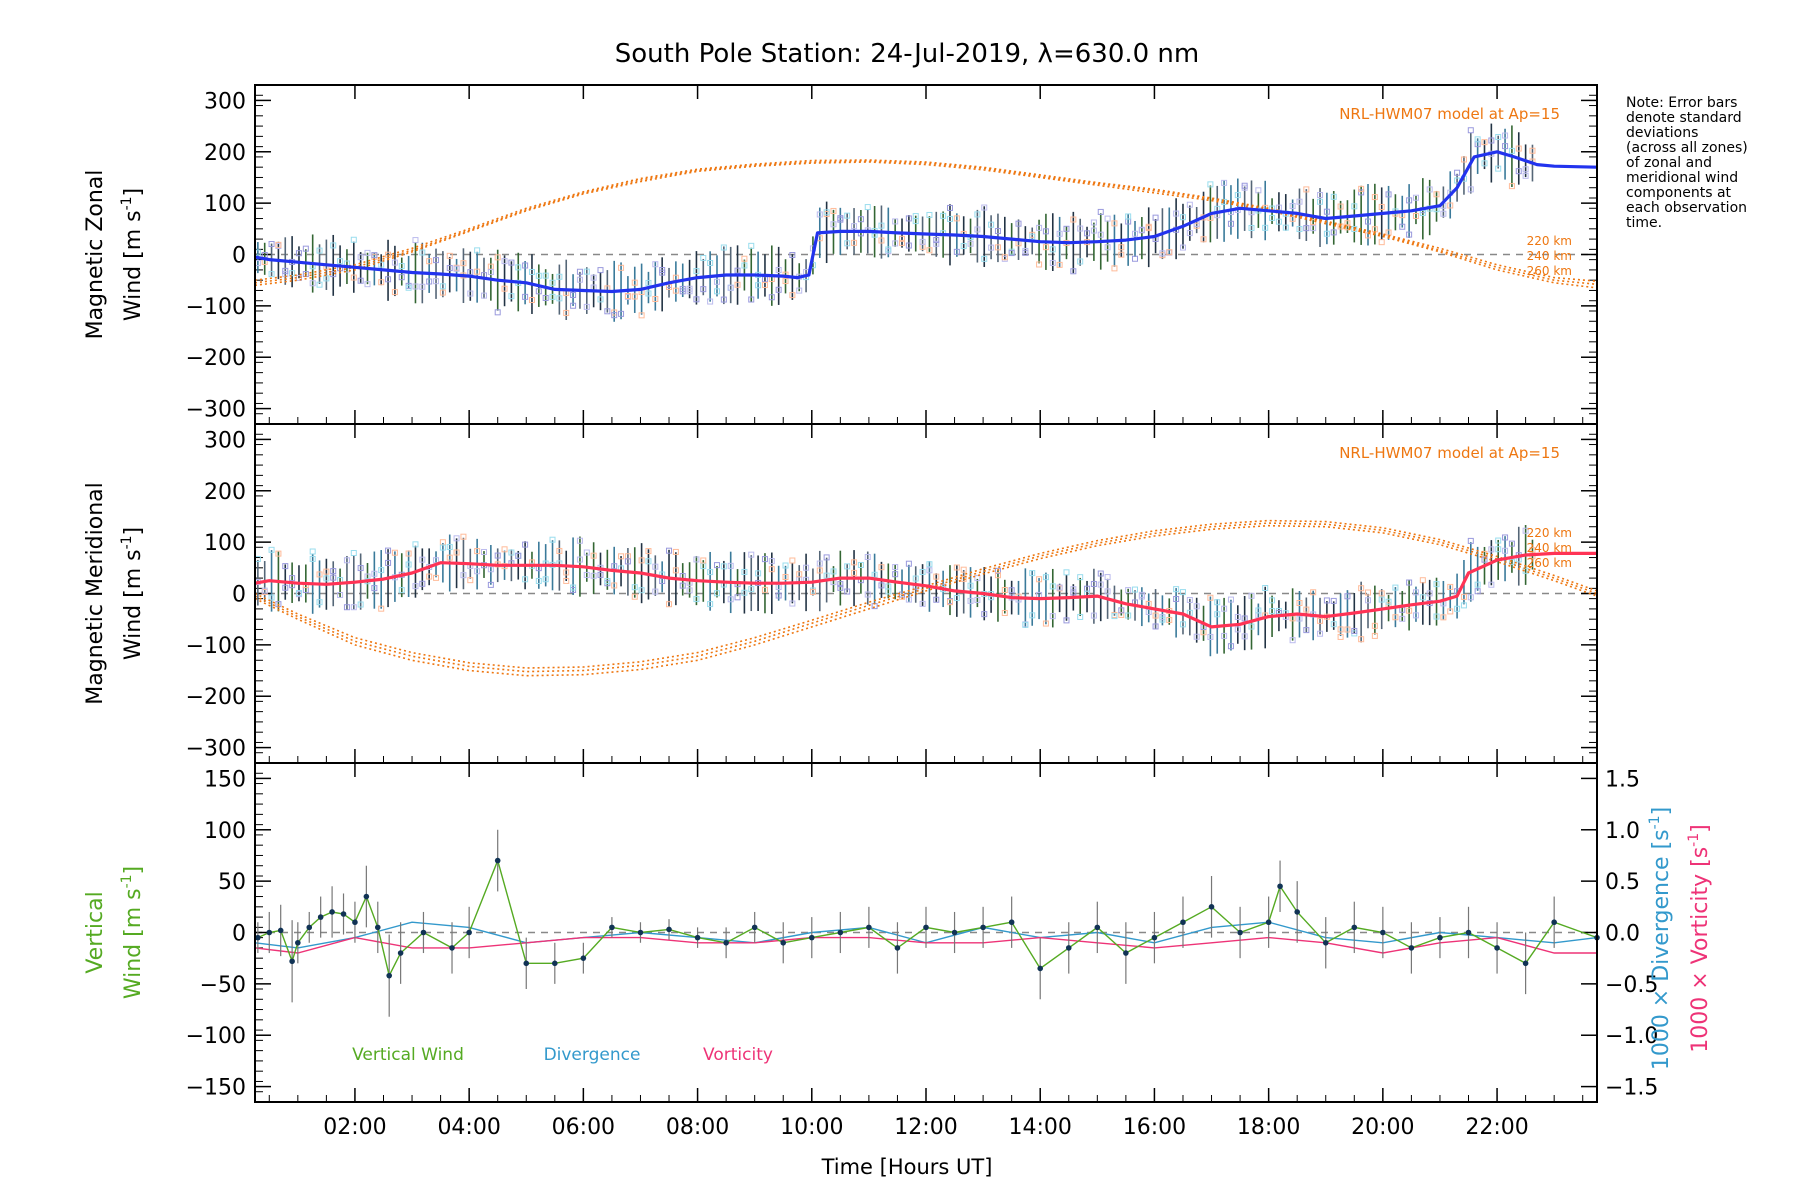  I want to click on vertical-wind-line, so click(927, 918).